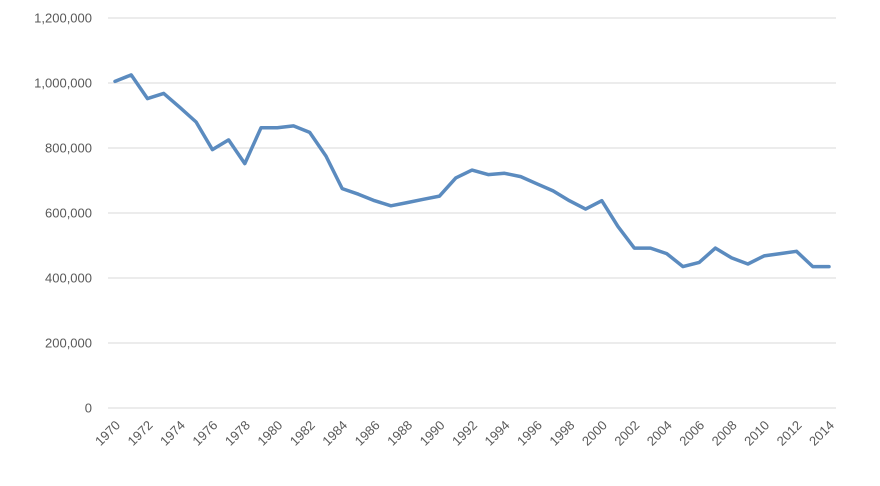 The image size is (880, 486). Describe the element at coordinates (68, 148) in the screenshot. I see `y-tick-label: 800,000` at that location.